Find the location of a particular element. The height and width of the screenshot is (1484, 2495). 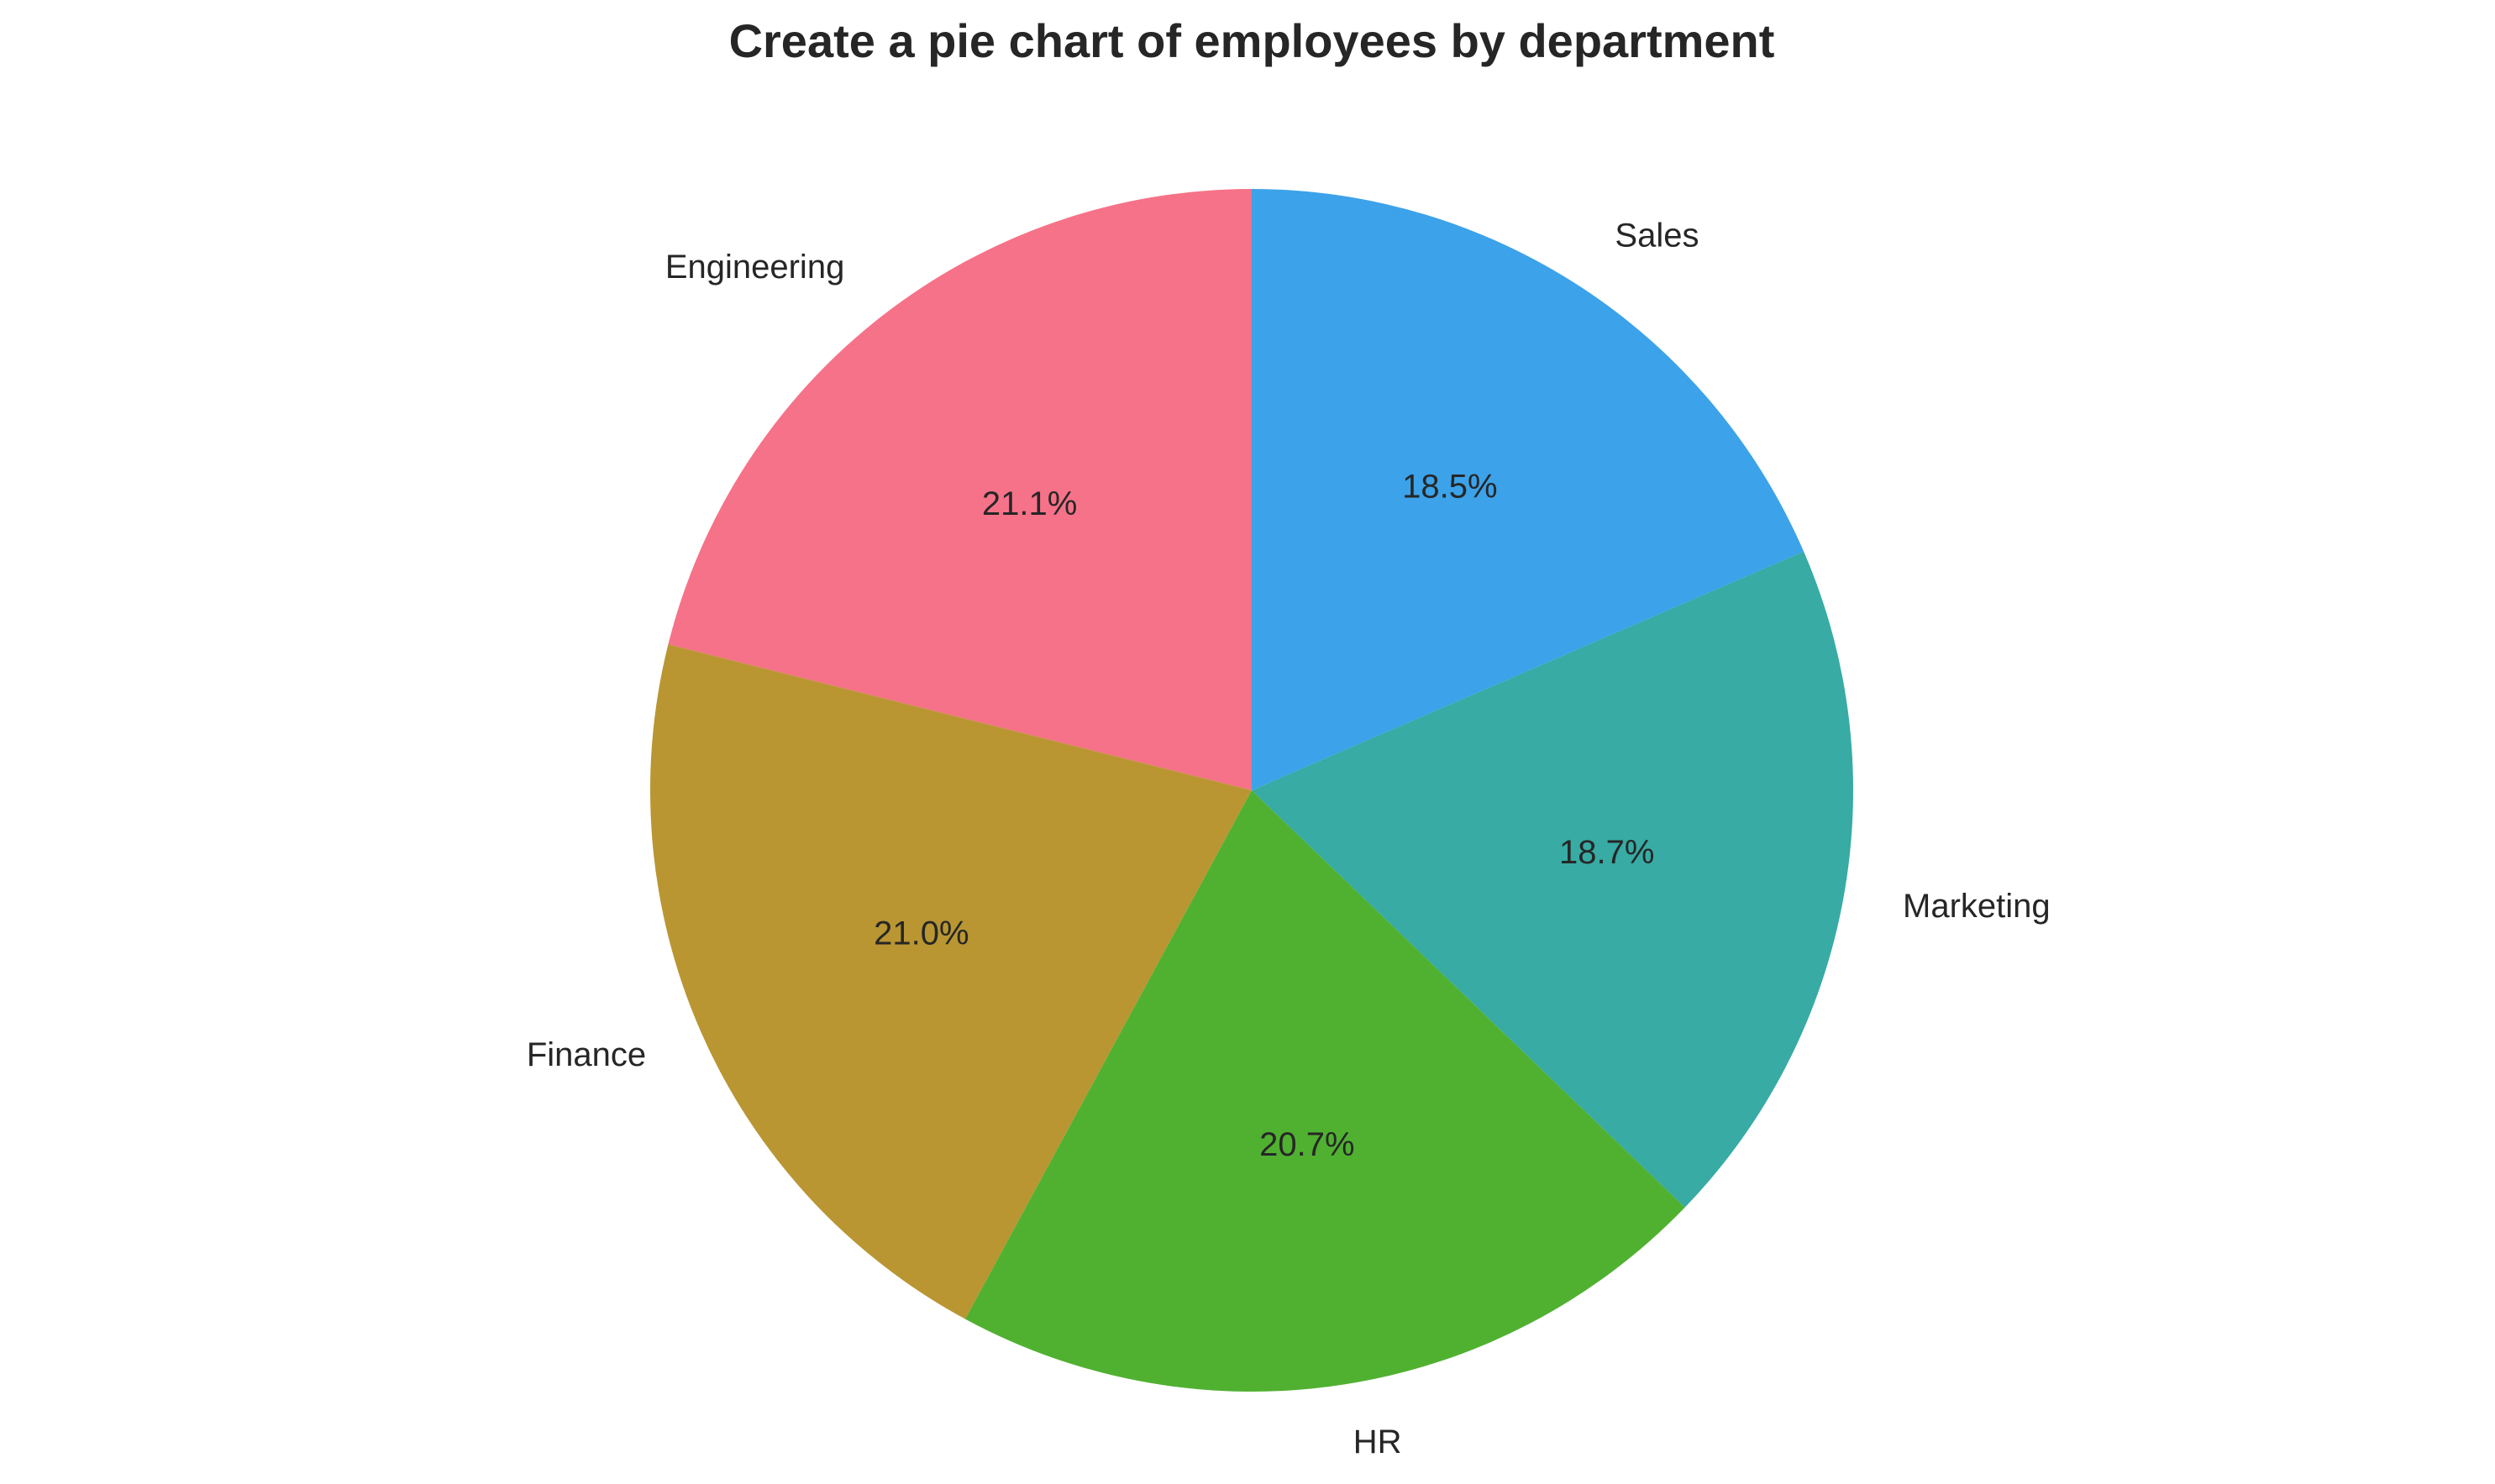

pie-slice-finance is located at coordinates (951, 982).